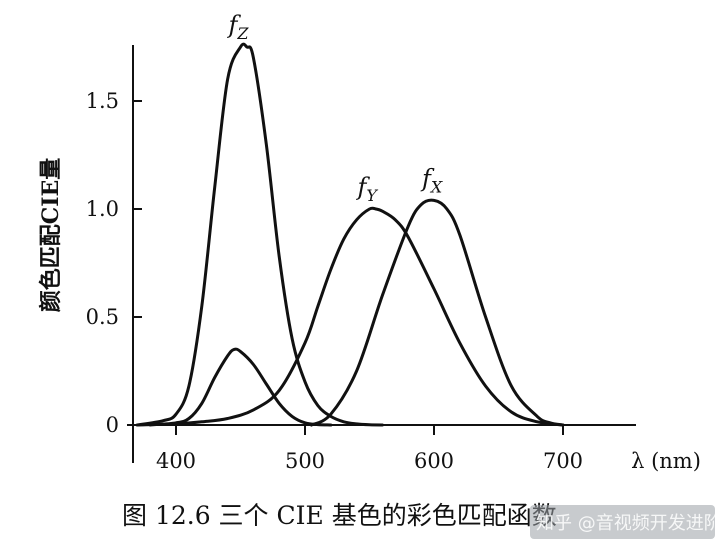 Image resolution: width=720 pixels, height=554 pixels. Describe the element at coordinates (176, 461) in the screenshot. I see `x-tick-label-400: 400` at that location.